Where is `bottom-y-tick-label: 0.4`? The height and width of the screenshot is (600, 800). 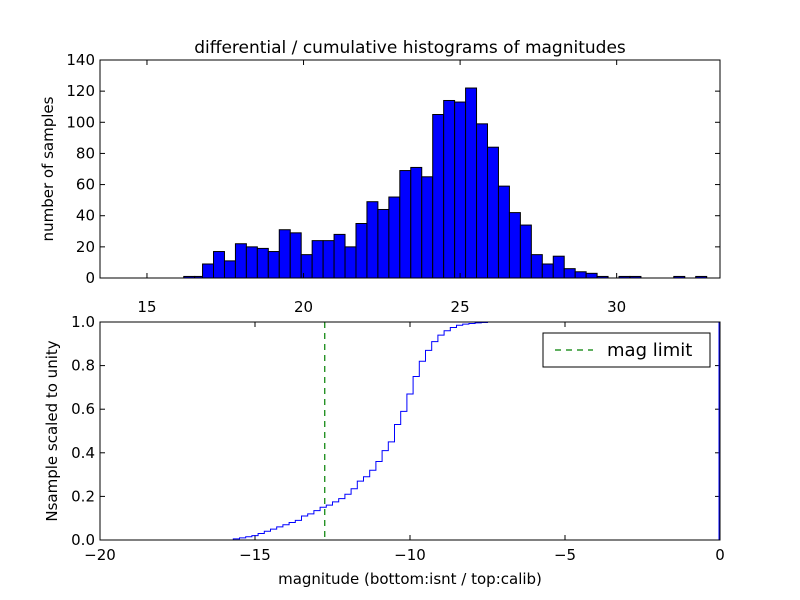 bottom-y-tick-label: 0.4 is located at coordinates (83, 453).